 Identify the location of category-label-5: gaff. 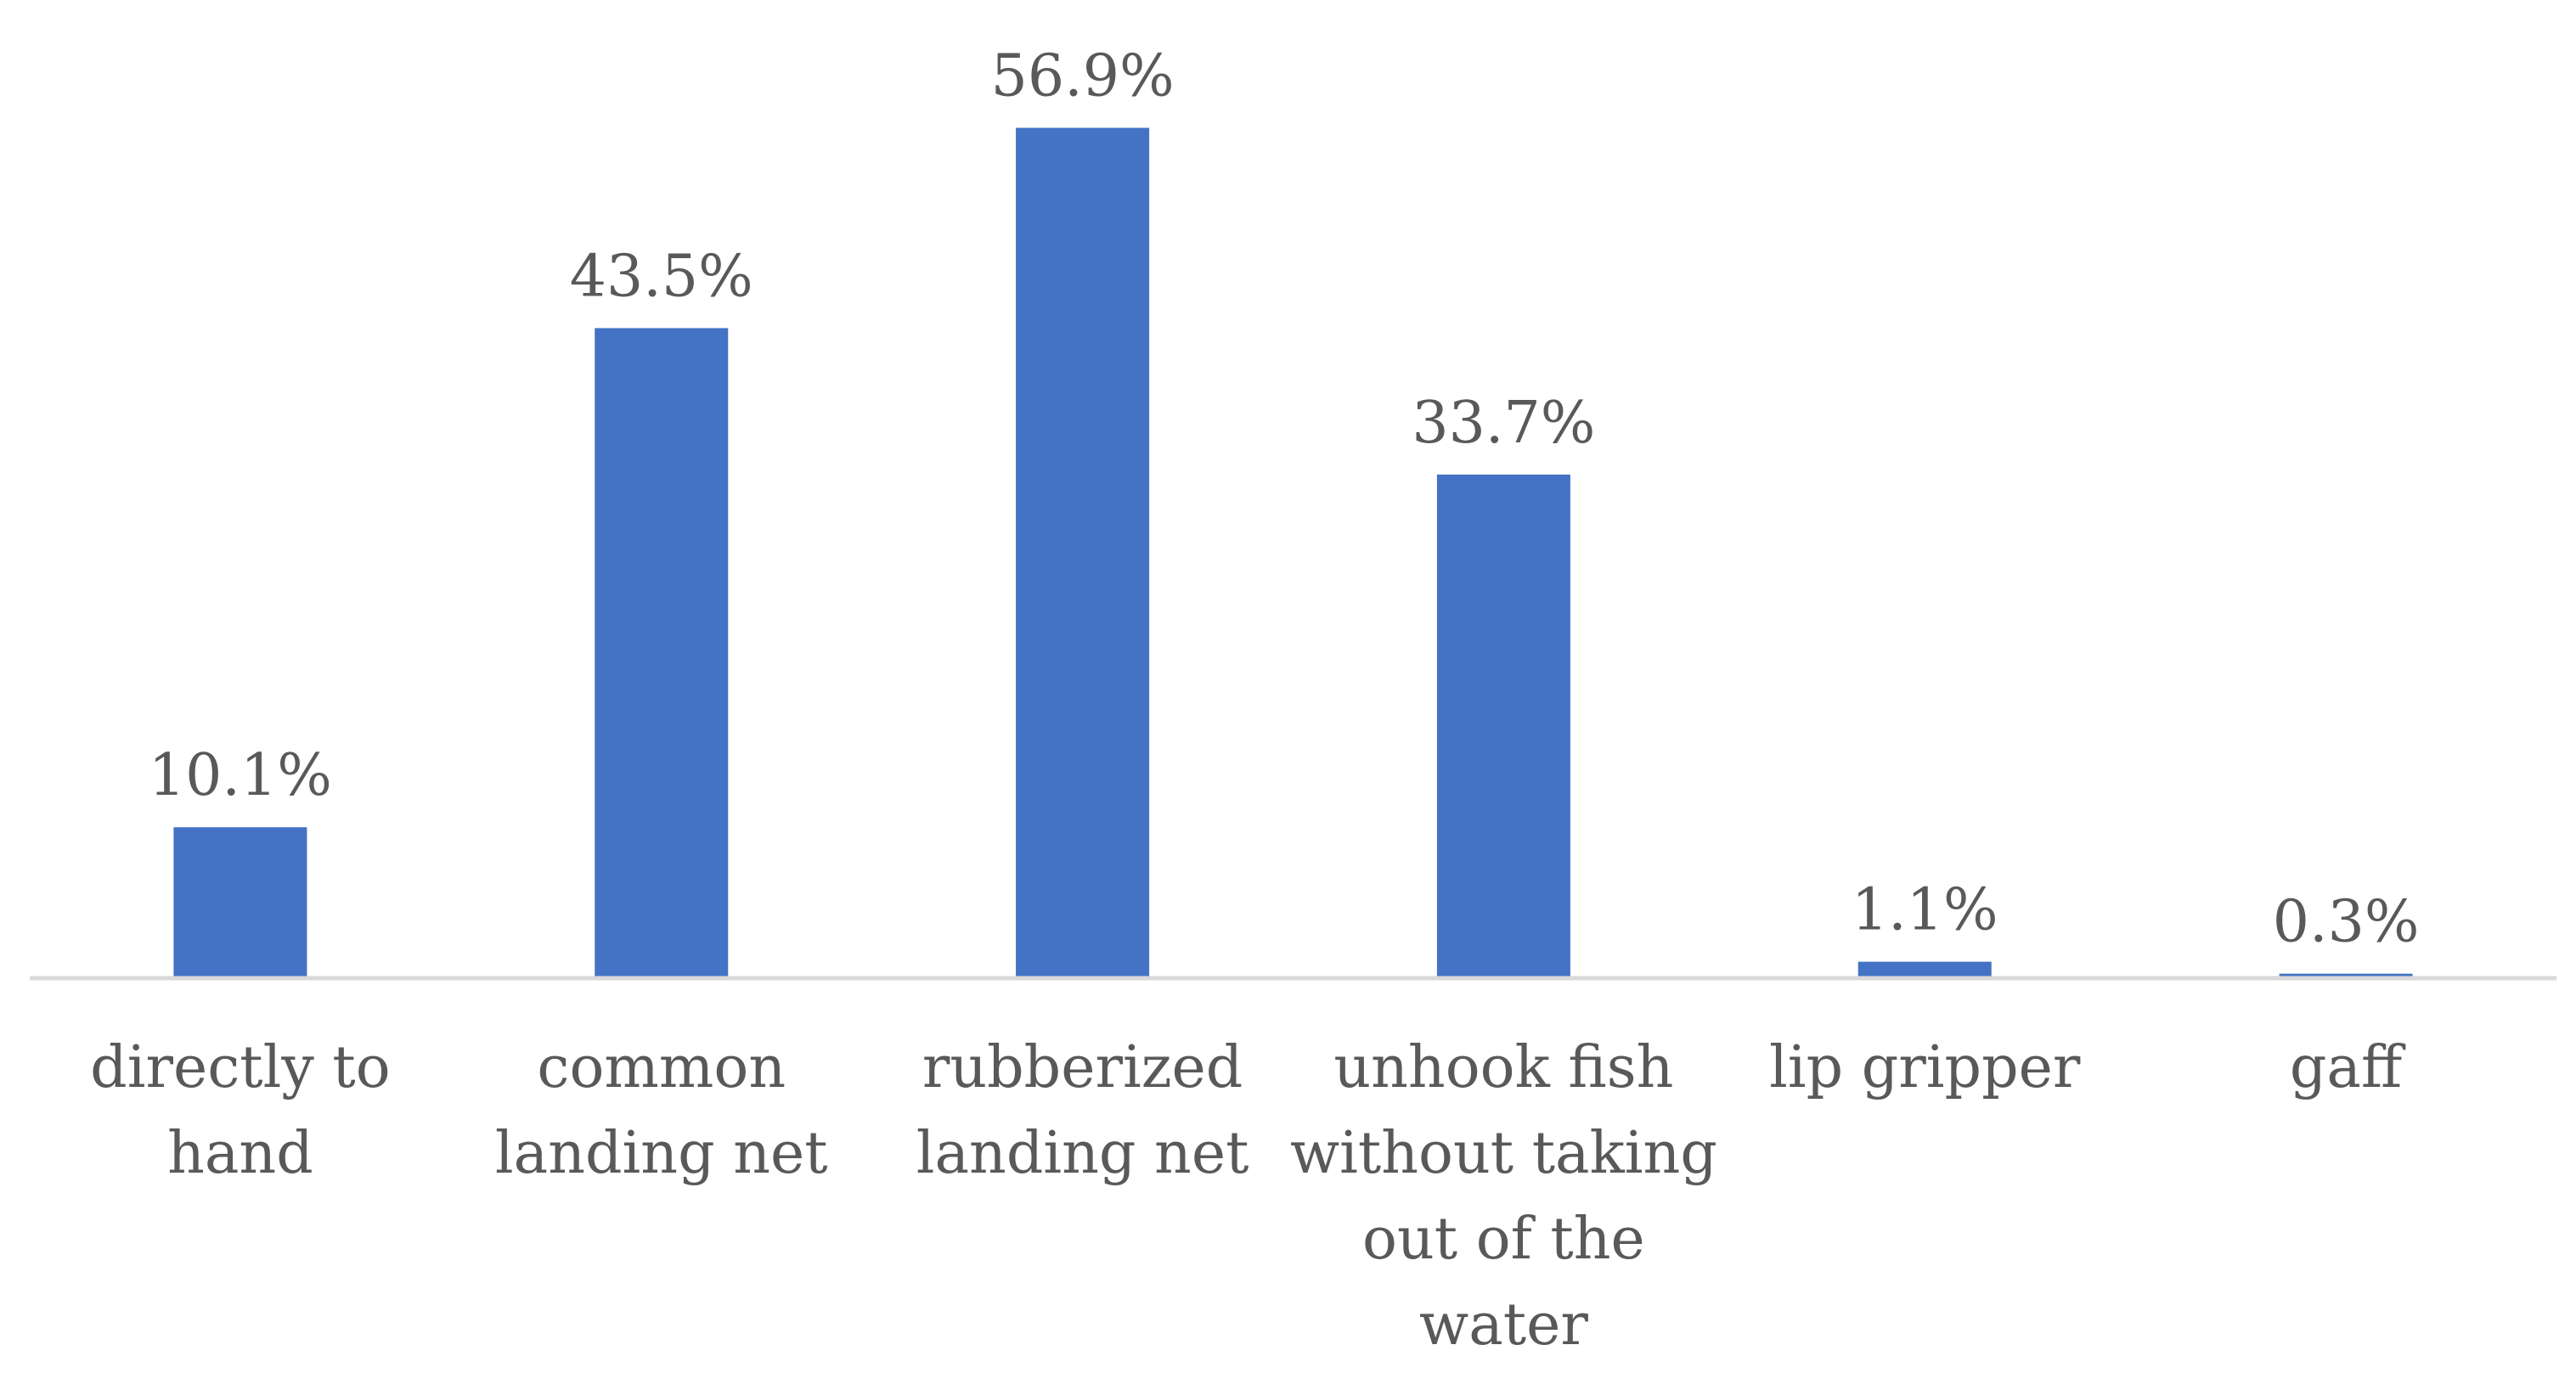
(2348, 1067).